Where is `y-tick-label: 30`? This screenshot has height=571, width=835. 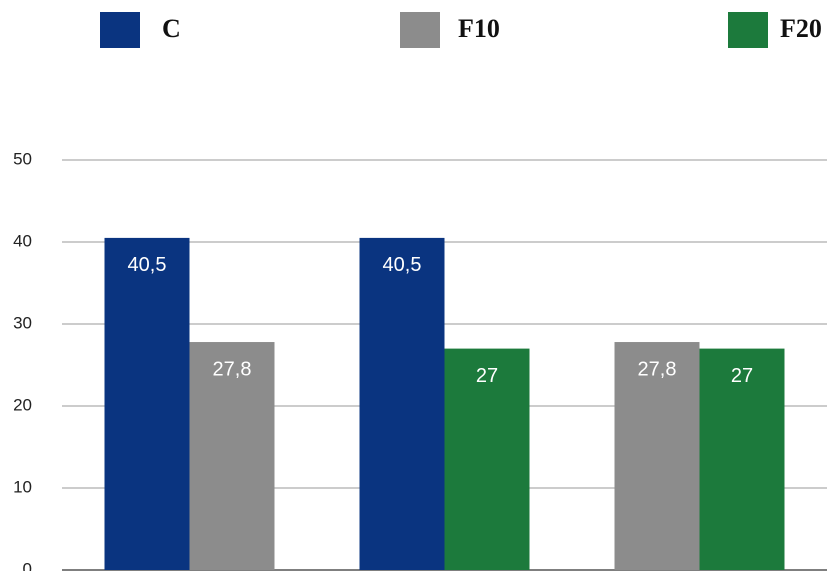
y-tick-label: 30 is located at coordinates (22, 322).